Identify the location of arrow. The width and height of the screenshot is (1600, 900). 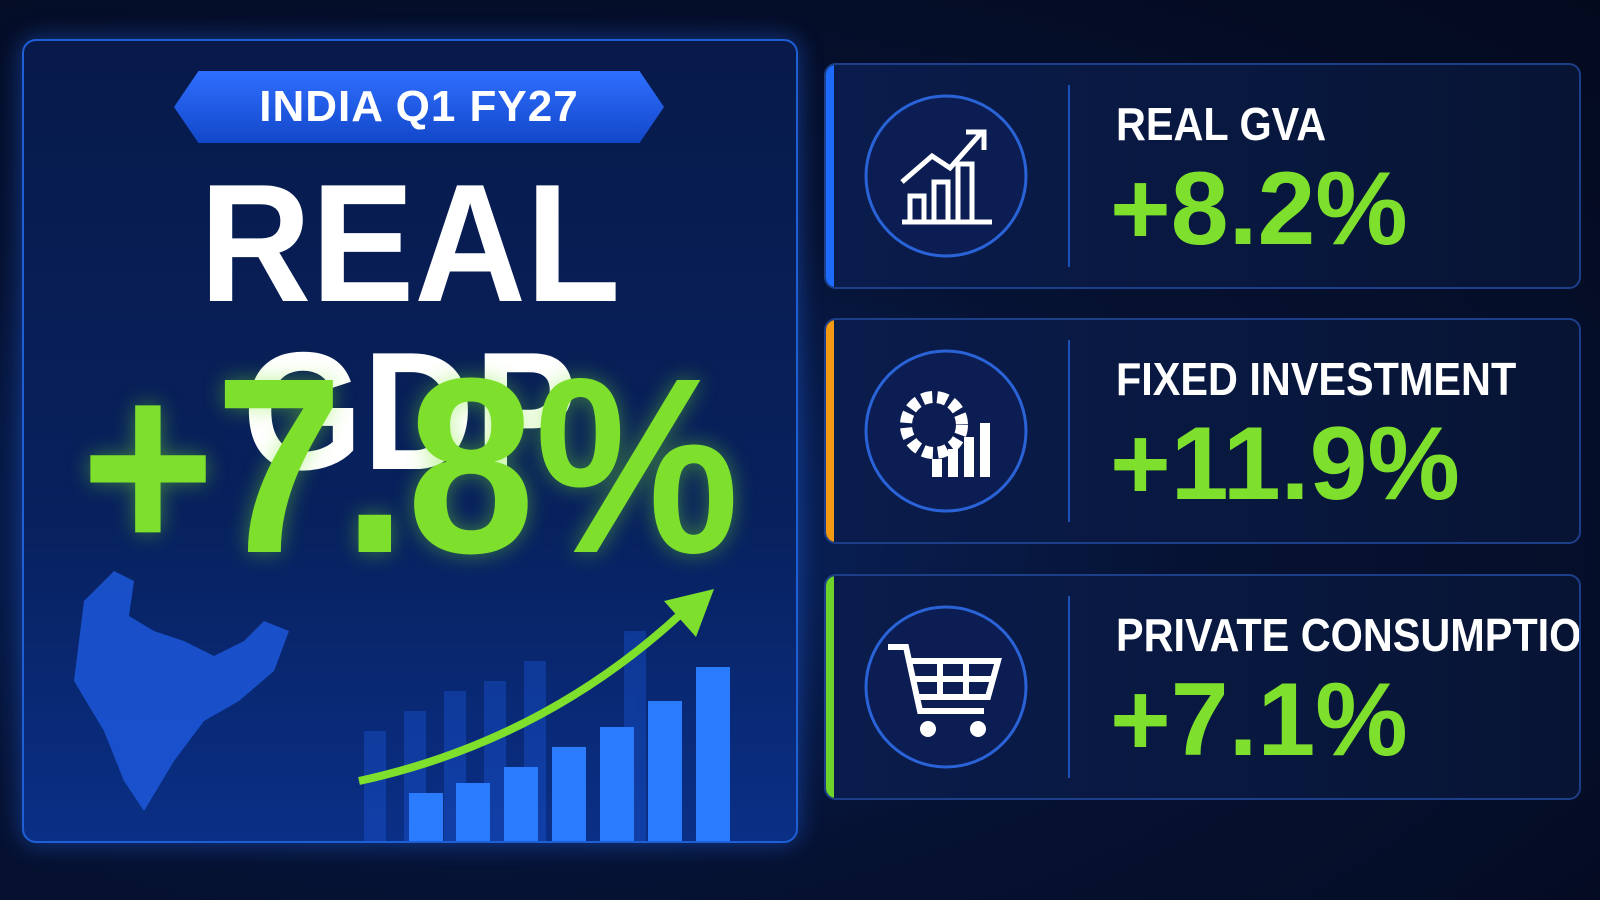
(522, 696).